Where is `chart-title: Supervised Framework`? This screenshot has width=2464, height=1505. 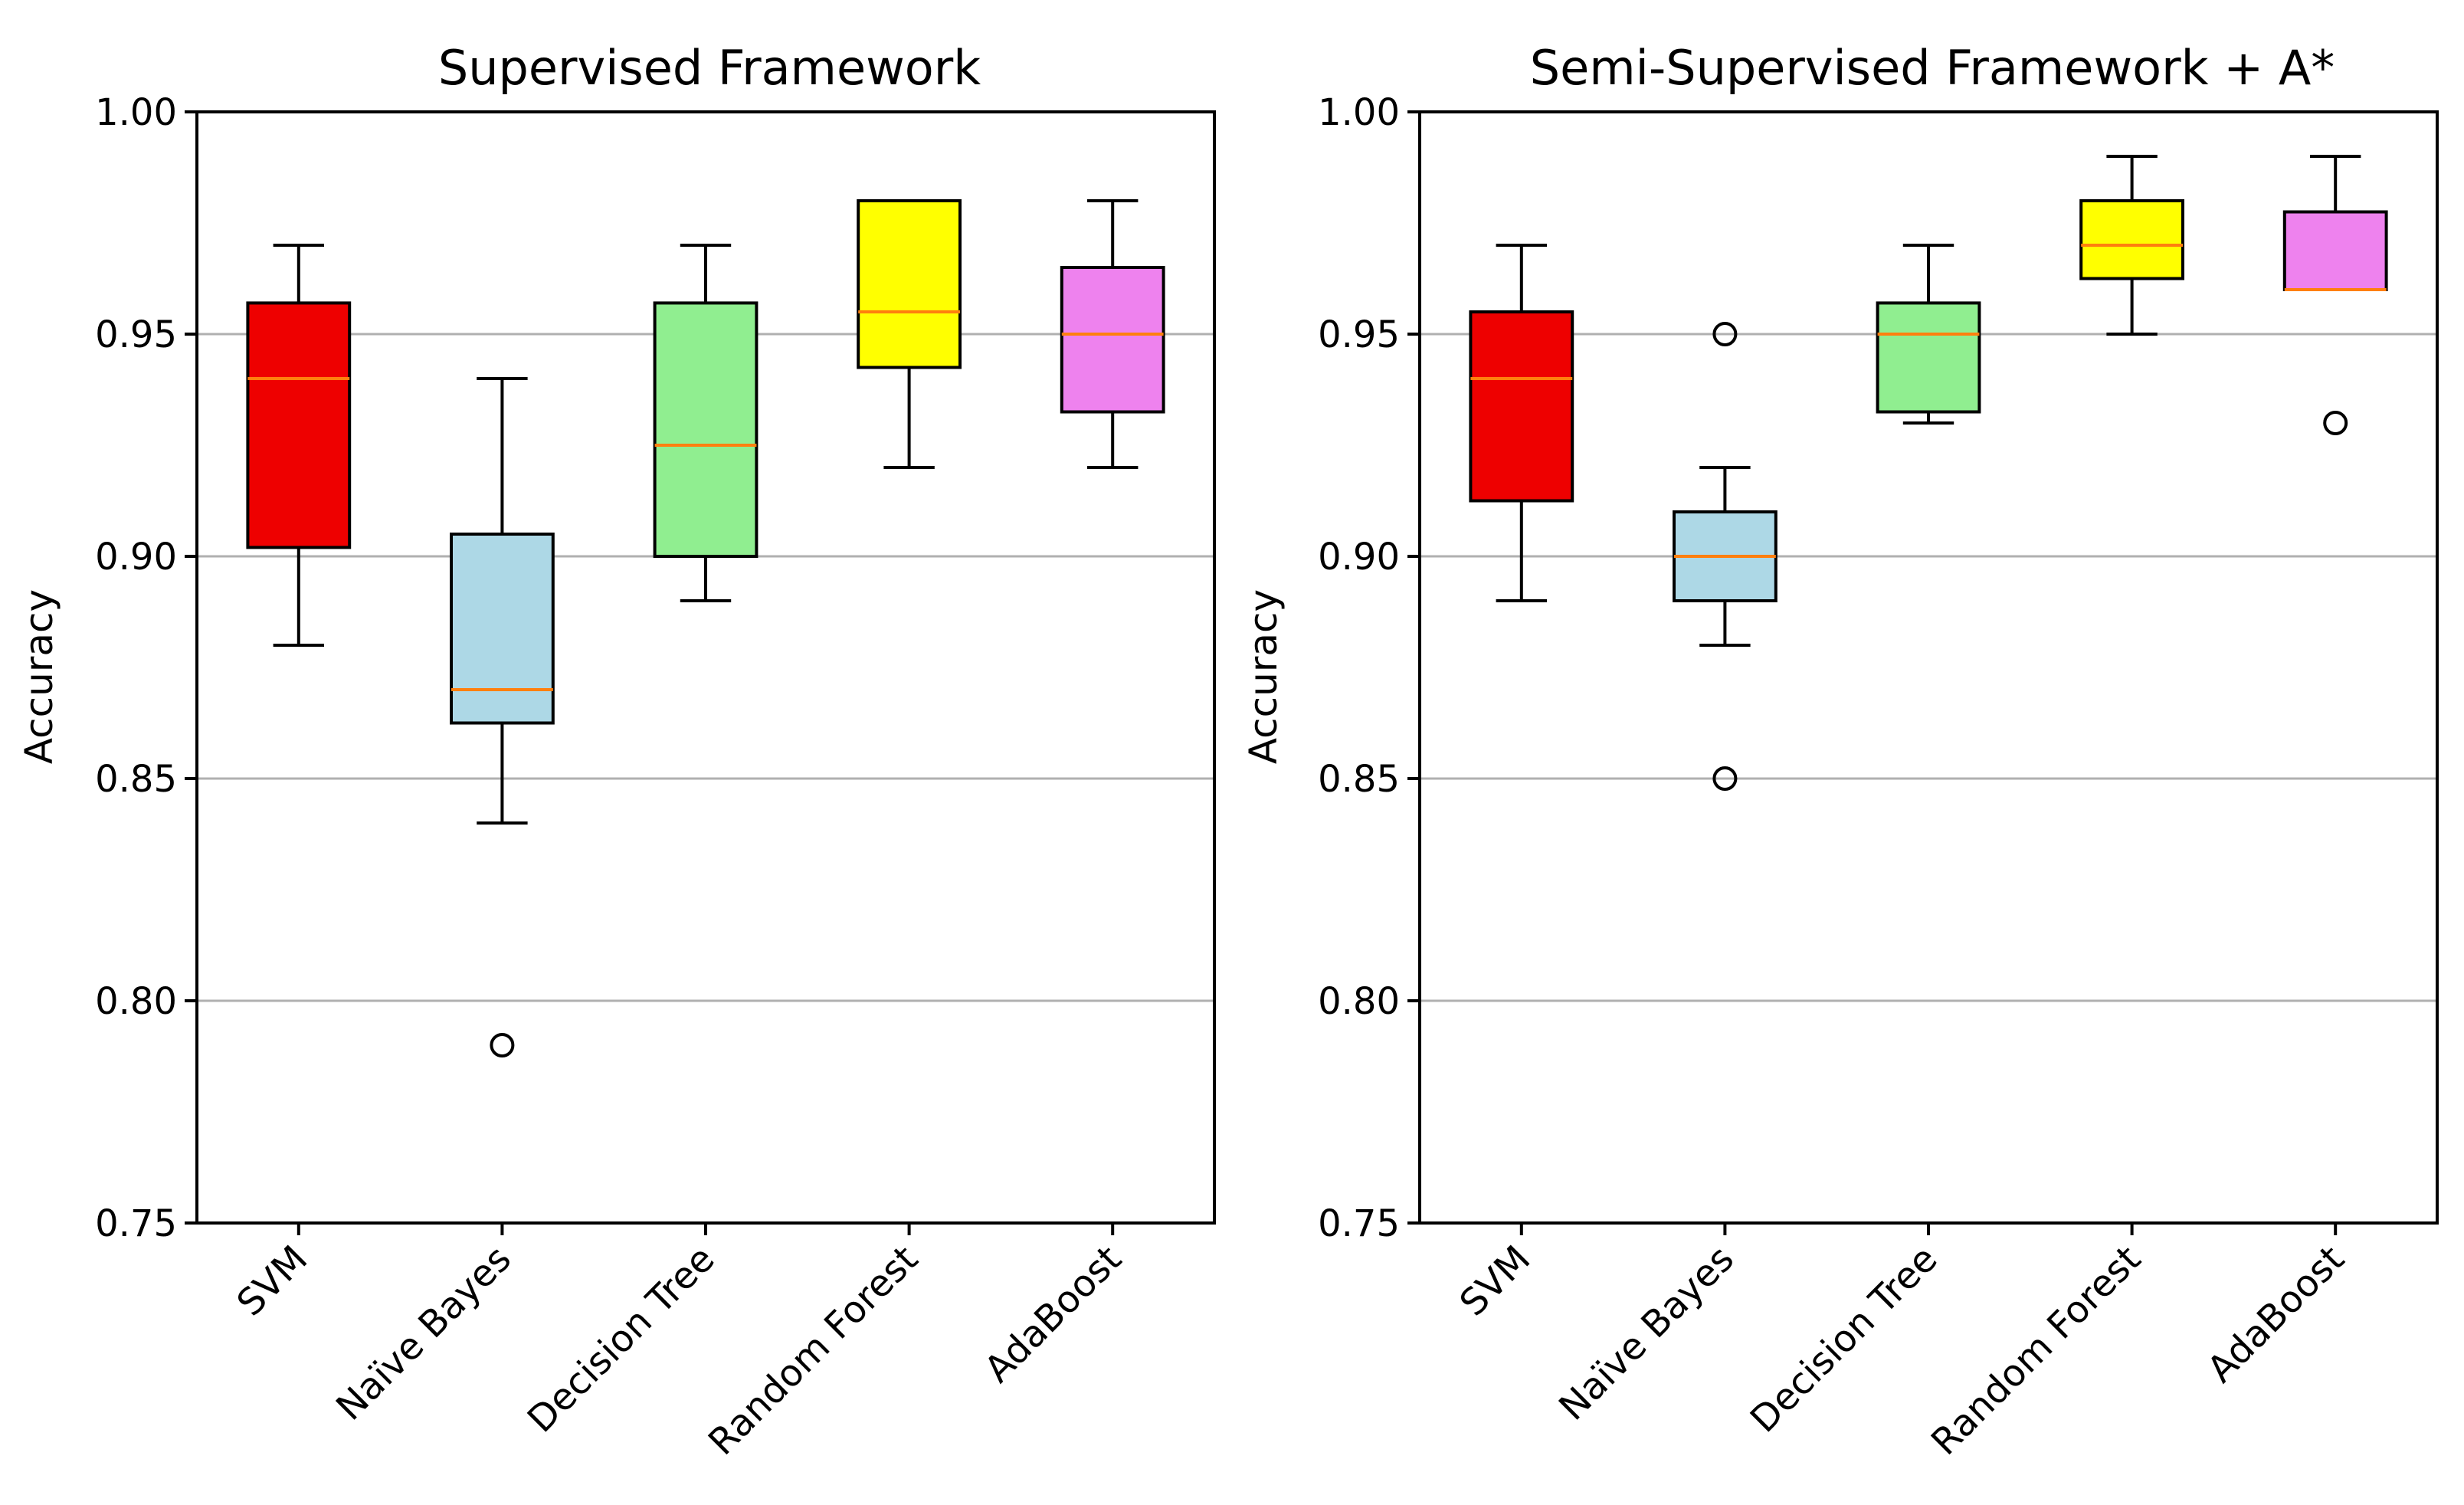
chart-title: Supervised Framework is located at coordinates (709, 68).